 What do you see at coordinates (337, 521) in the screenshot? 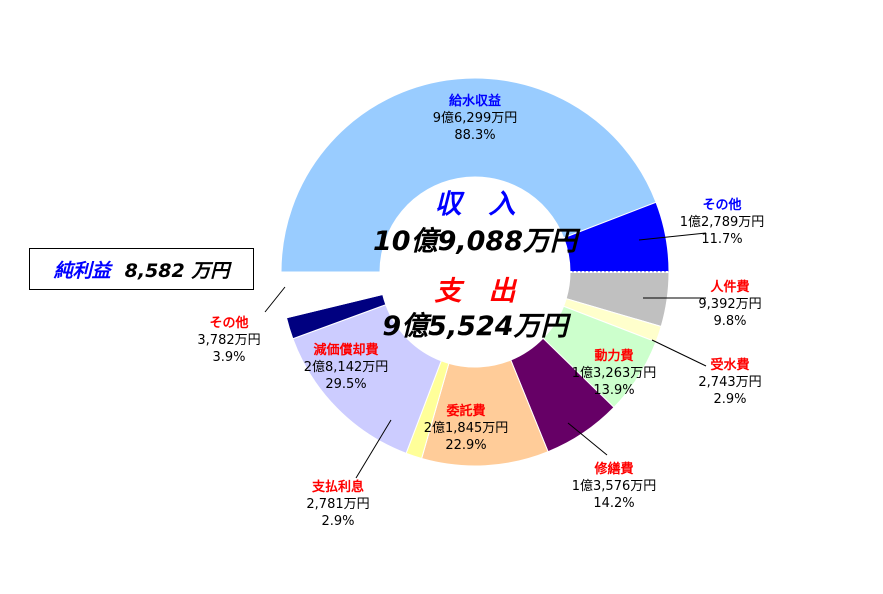
I see `expense-label-percent-5: 2.9%` at bounding box center [337, 521].